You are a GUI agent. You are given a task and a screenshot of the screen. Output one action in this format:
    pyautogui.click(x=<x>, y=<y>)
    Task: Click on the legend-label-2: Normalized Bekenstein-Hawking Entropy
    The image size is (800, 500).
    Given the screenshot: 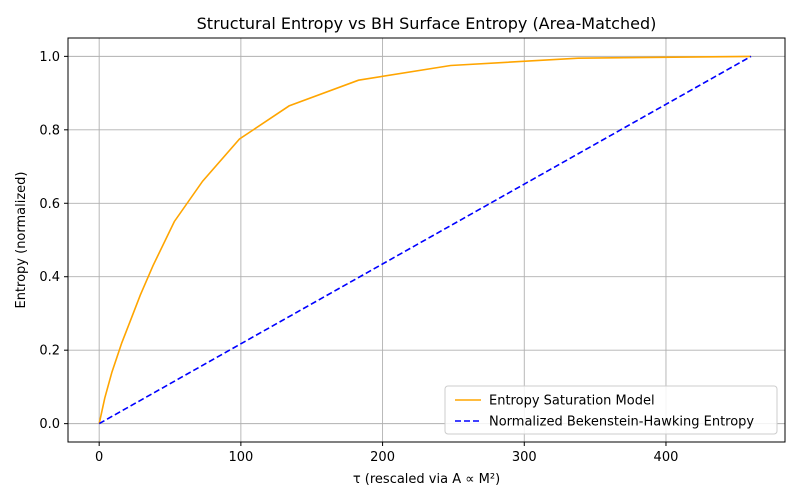 What is the action you would take?
    pyautogui.click(x=621, y=422)
    